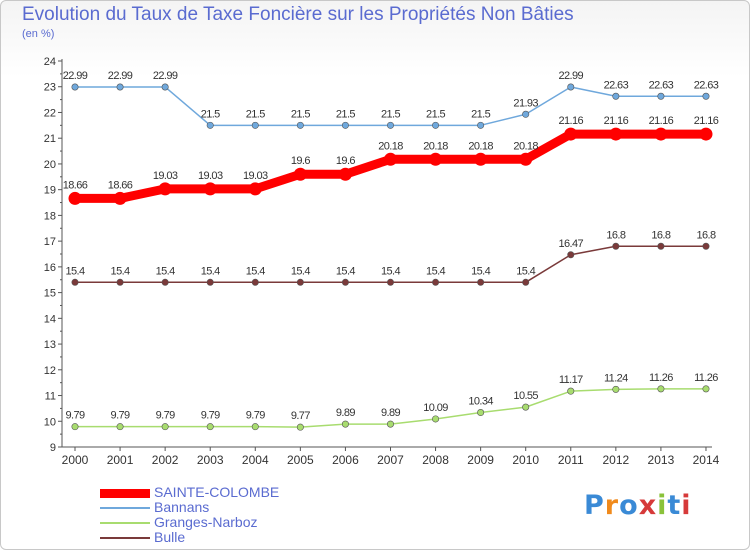  I want to click on data-label: 16.47, so click(571, 244).